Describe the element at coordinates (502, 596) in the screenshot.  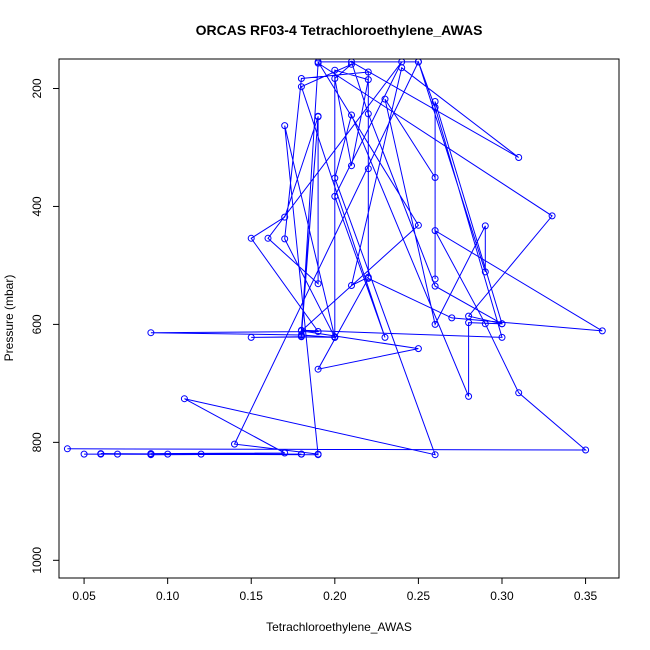
I see `x-tick-label: 0.30` at that location.